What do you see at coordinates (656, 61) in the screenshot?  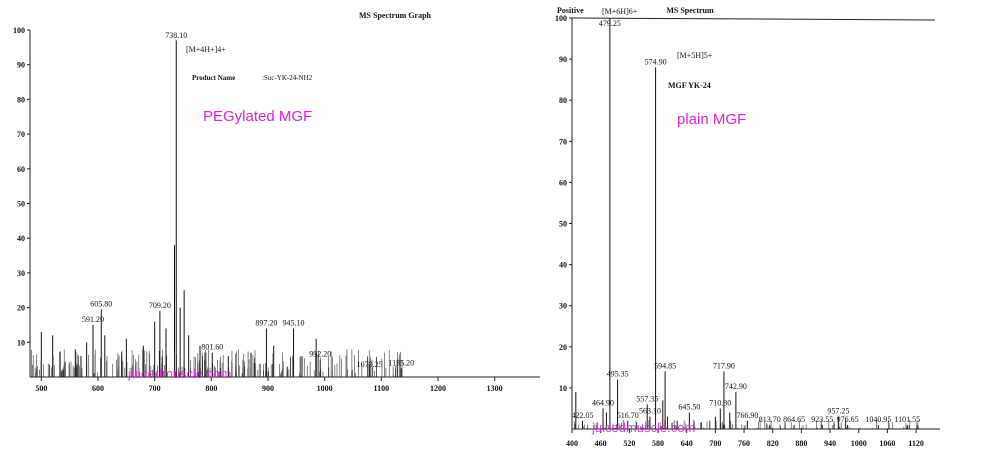 I see `peak-label: 574.90` at bounding box center [656, 61].